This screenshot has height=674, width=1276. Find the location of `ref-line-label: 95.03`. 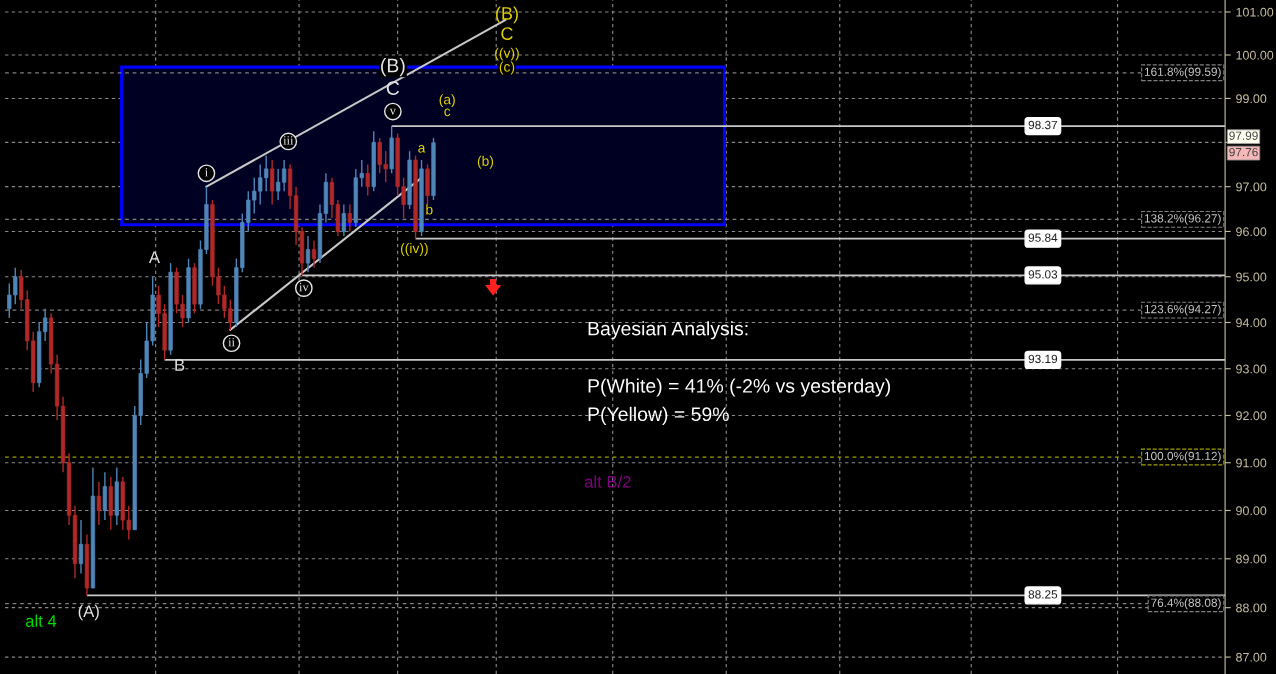

ref-line-label: 95.03 is located at coordinates (1043, 274).